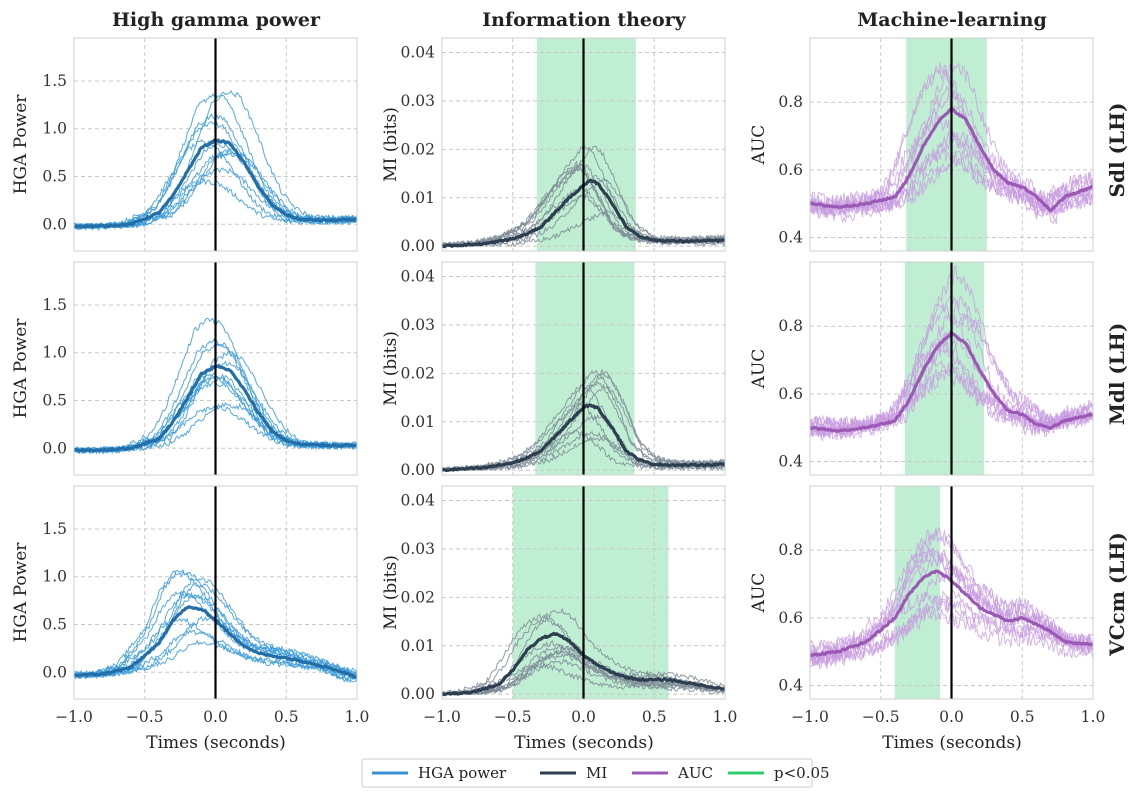 The height and width of the screenshot is (791, 1132). What do you see at coordinates (583, 144) in the screenshot?
I see `panel-mi-1-frame` at bounding box center [583, 144].